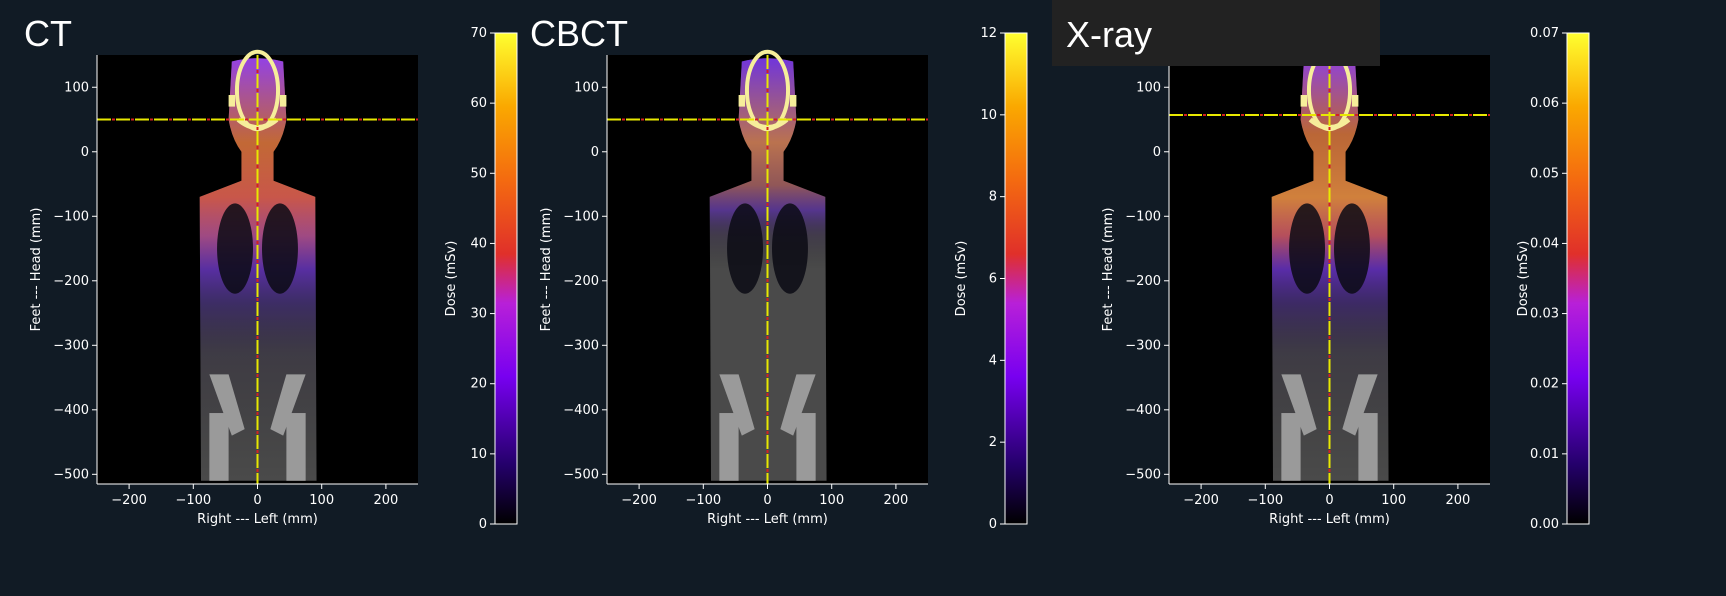 Image resolution: width=1726 pixels, height=596 pixels. Describe the element at coordinates (1544, 454) in the screenshot. I see `colorbar-tick-label: 0.01` at that location.